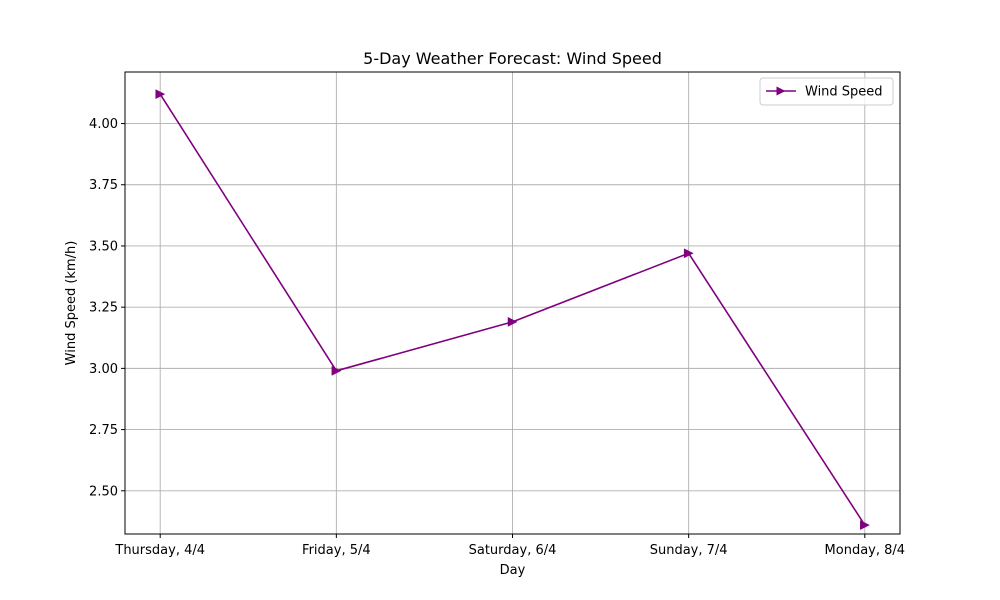 The height and width of the screenshot is (600, 1000). I want to click on legend: Wind Speed, so click(826, 91).